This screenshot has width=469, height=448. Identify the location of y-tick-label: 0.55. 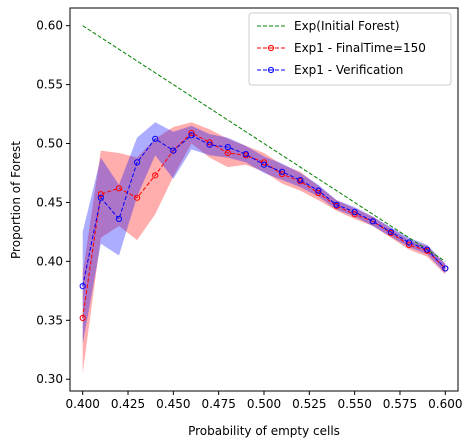
(49, 85).